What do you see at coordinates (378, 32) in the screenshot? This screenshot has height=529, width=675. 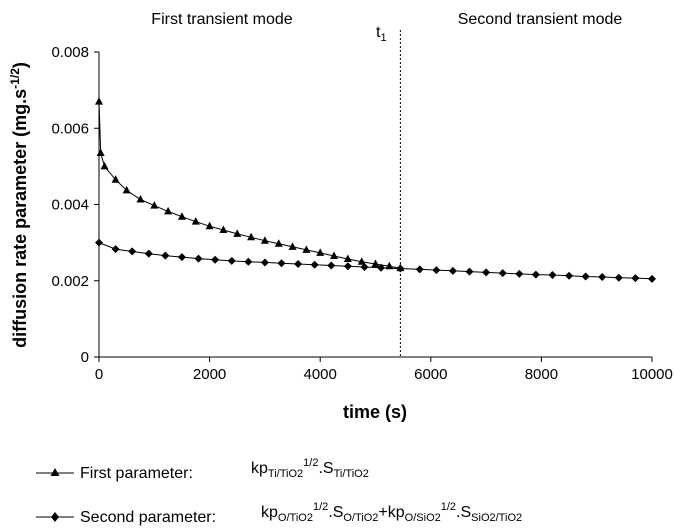 I see `t1-label-base: t` at bounding box center [378, 32].